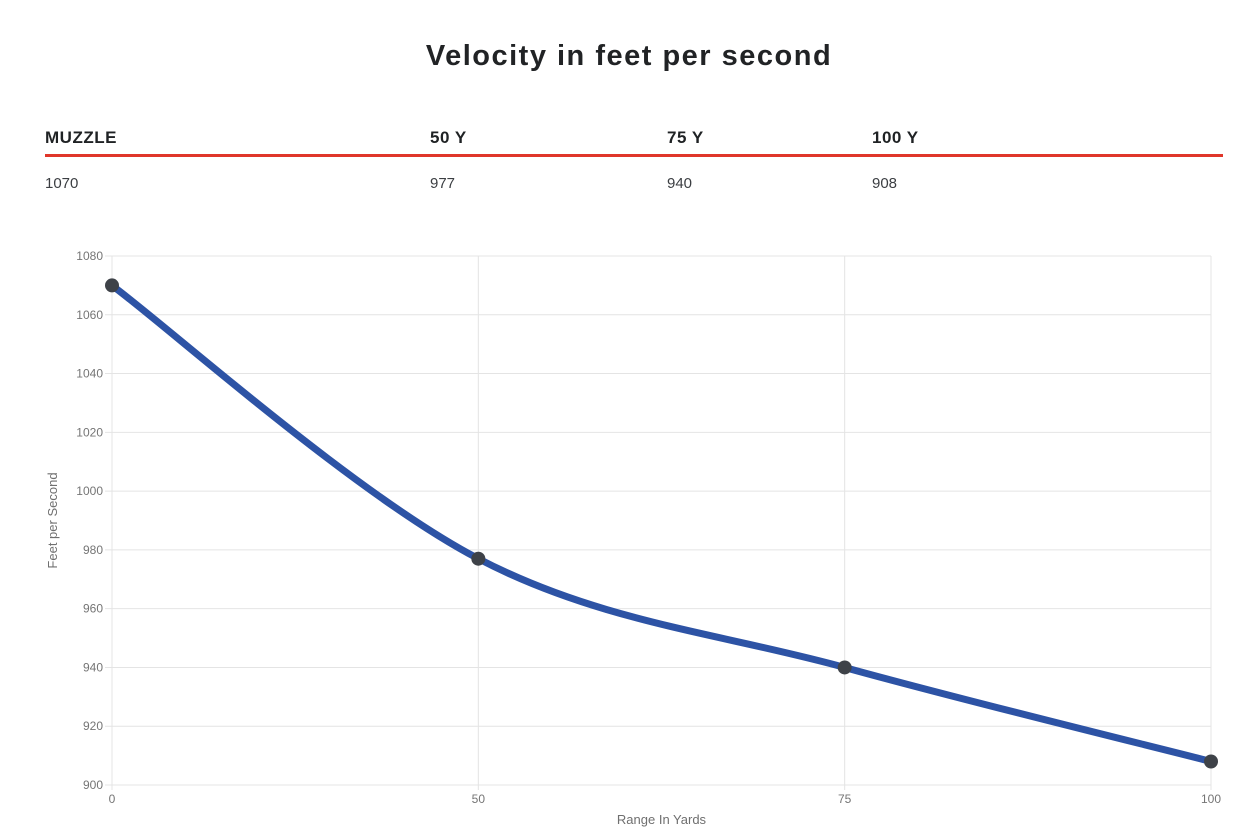 The image size is (1258, 832). I want to click on table-value-muzzle: 1070, so click(62, 183).